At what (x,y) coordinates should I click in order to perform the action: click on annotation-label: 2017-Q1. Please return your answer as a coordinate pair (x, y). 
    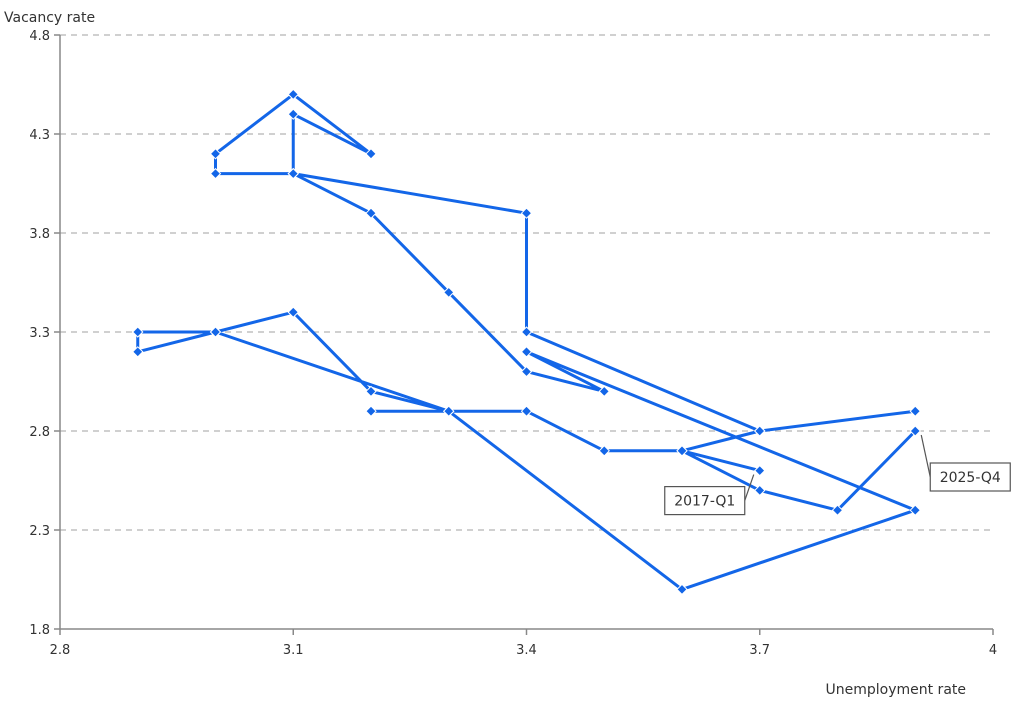
    Looking at the image, I should click on (704, 502).